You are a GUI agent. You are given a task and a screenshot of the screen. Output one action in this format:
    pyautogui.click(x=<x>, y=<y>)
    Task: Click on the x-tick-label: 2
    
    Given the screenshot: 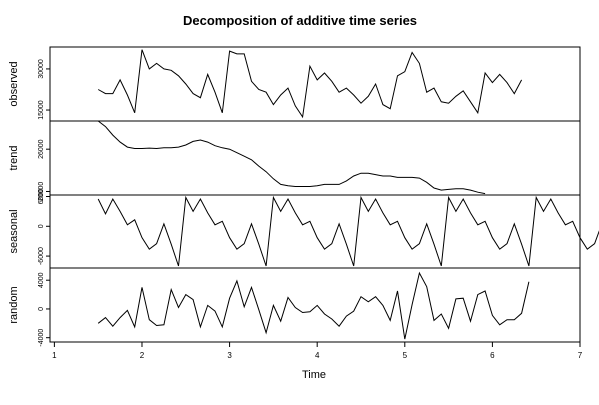 What is the action you would take?
    pyautogui.click(x=142, y=355)
    